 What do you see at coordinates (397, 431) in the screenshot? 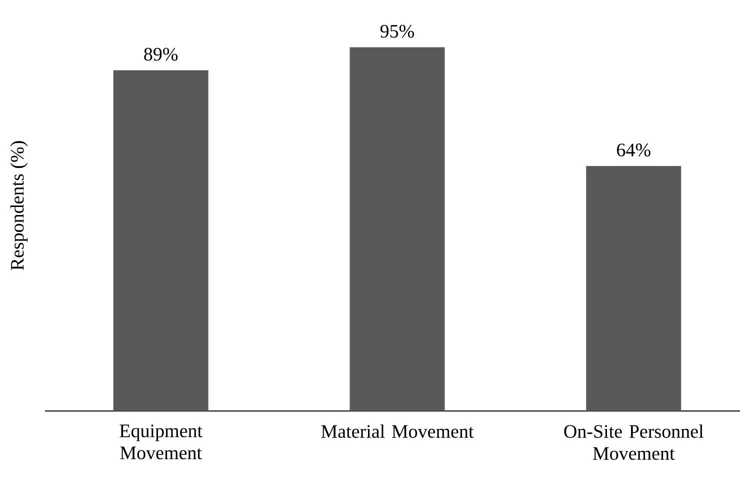
I see `x-tick-label: Material Movement` at bounding box center [397, 431].